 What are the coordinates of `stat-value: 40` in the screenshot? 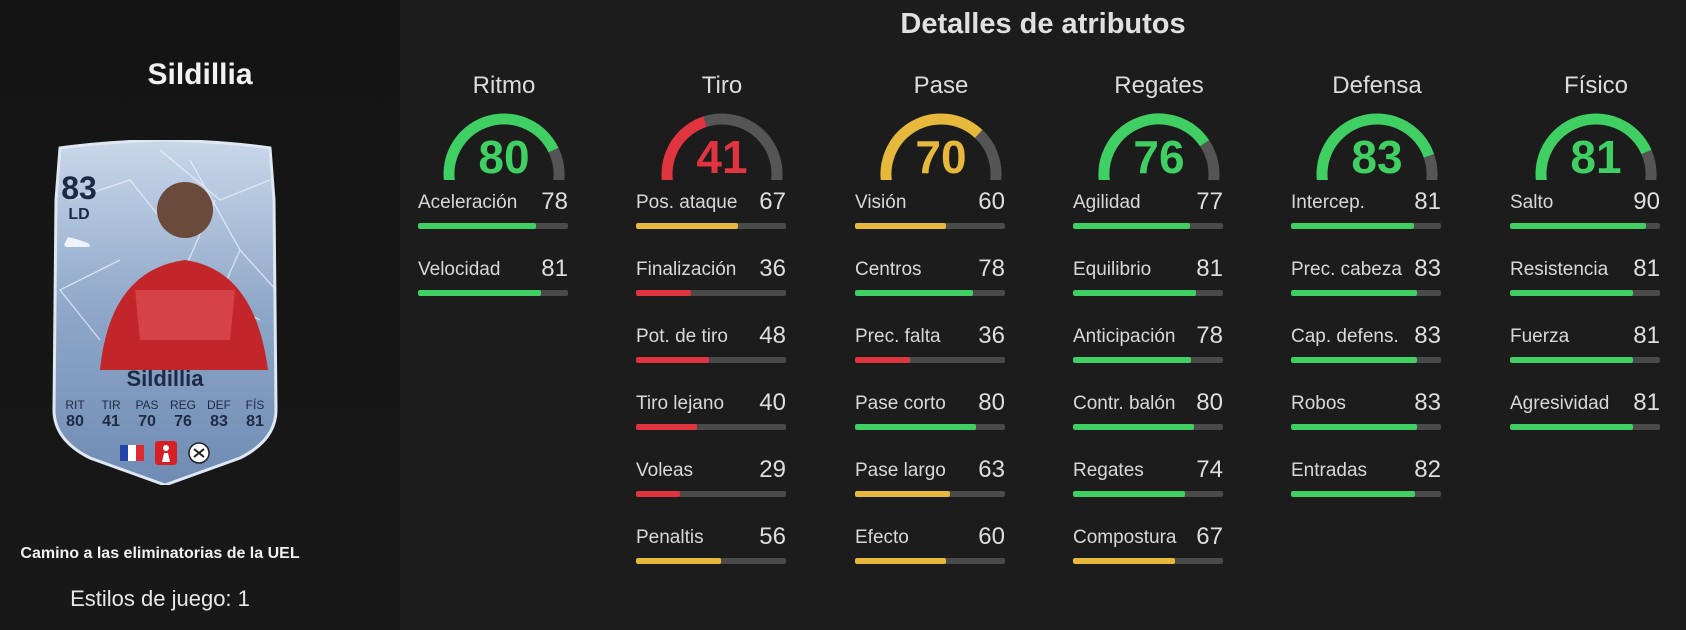 It's located at (772, 402).